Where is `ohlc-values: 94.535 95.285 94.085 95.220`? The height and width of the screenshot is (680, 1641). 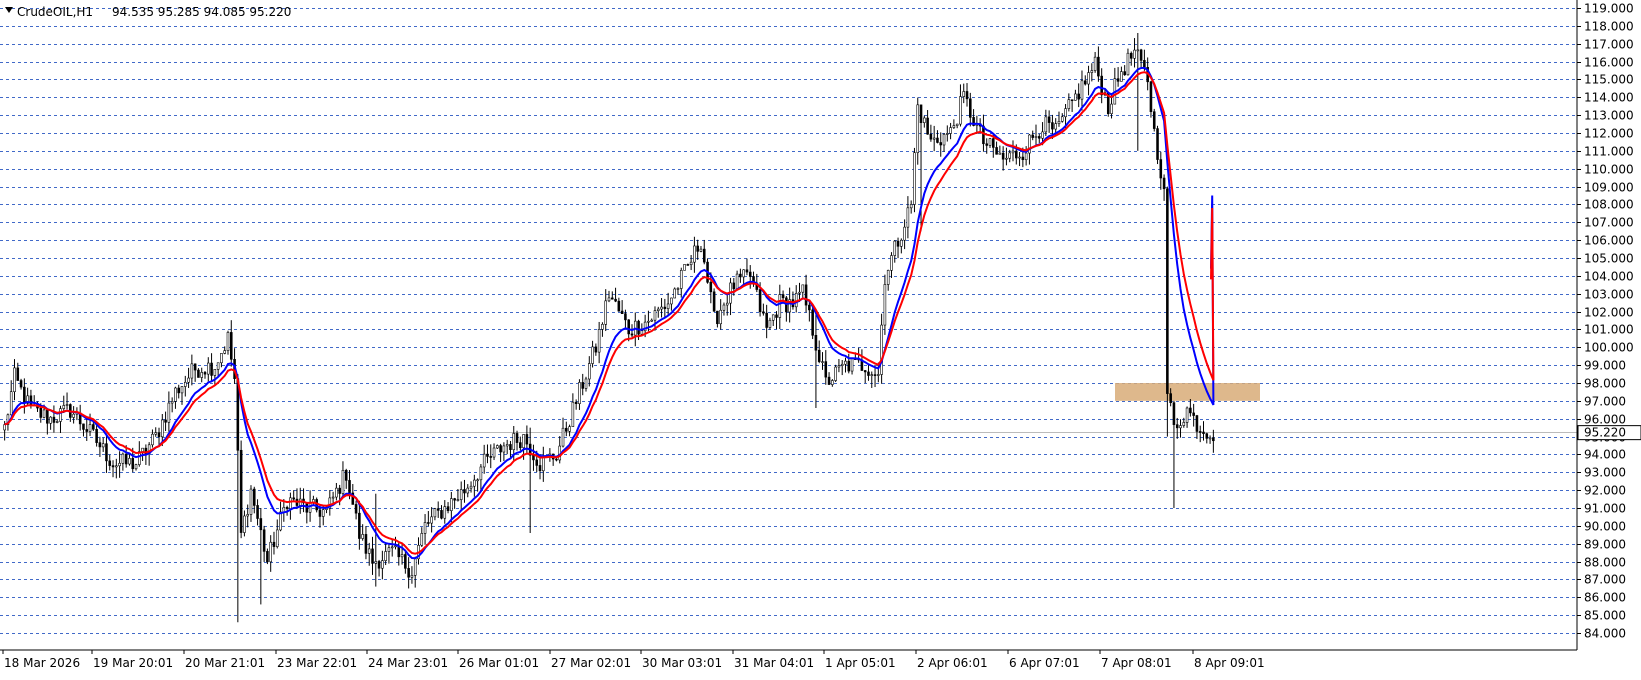
ohlc-values: 94.535 95.285 94.085 95.220 is located at coordinates (201, 12).